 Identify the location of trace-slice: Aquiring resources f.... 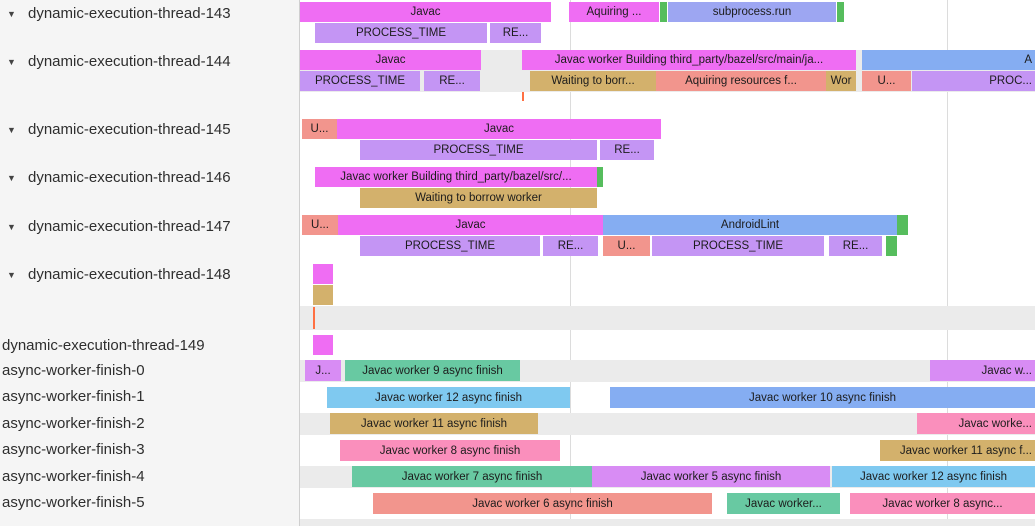
(741, 81).